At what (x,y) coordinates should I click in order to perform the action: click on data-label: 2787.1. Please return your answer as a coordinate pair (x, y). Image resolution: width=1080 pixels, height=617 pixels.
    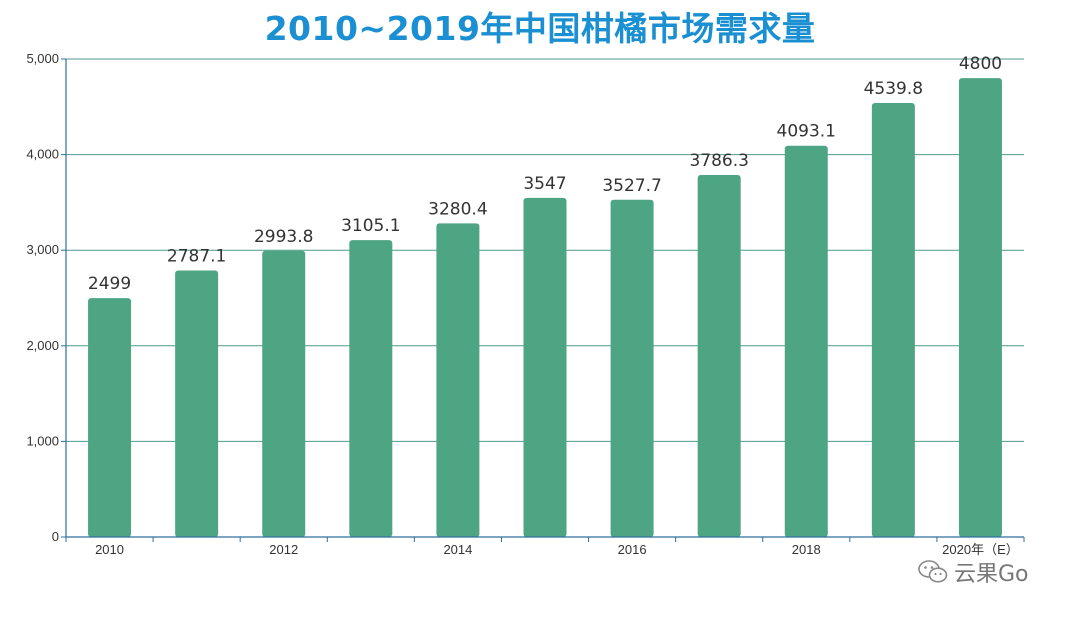
    Looking at the image, I should click on (196, 257).